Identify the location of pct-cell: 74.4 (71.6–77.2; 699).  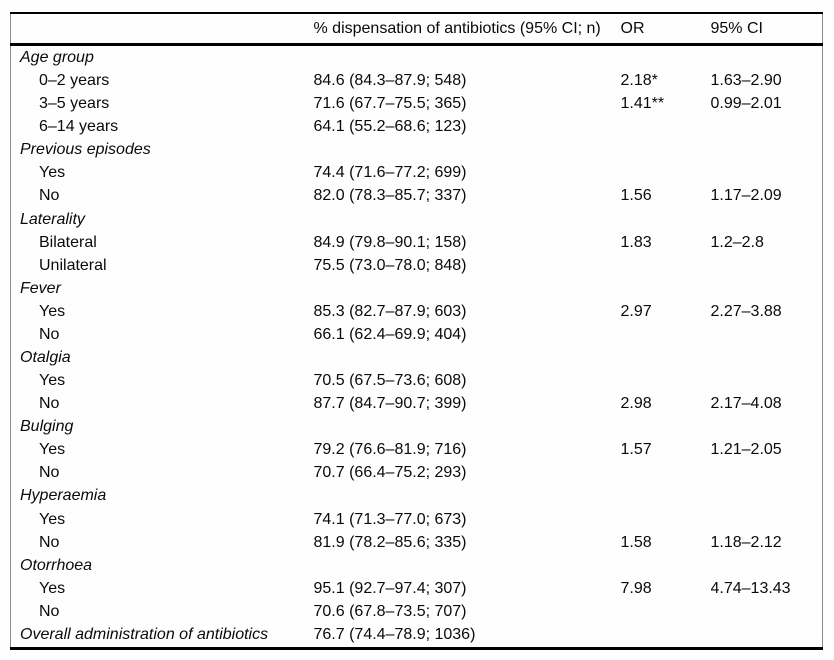
(390, 173).